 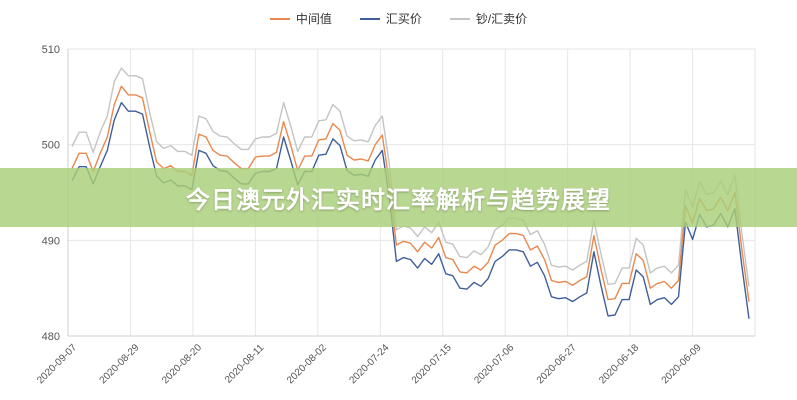 I want to click on x-tick-label: 2020-07-15, so click(x=432, y=364).